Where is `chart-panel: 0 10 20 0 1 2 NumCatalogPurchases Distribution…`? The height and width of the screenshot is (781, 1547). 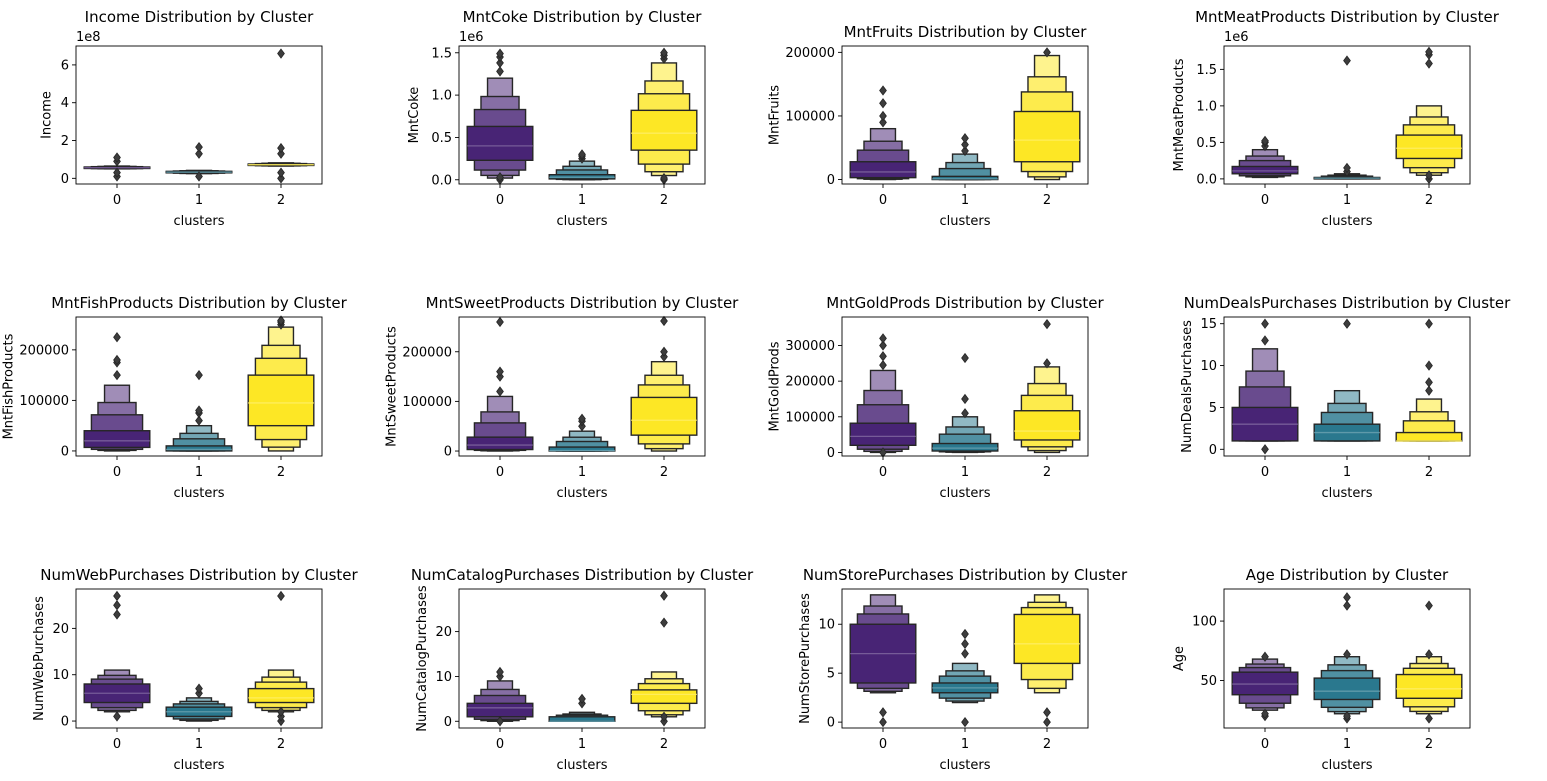 chart-panel: 0 10 20 0 1 2 NumCatalogPurchases Distribution… is located at coordinates (582, 669).